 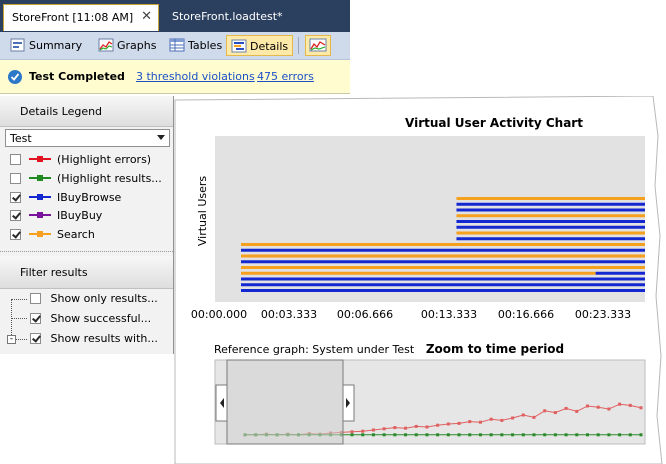 I want to click on tables-button: Tables, so click(x=195, y=45).